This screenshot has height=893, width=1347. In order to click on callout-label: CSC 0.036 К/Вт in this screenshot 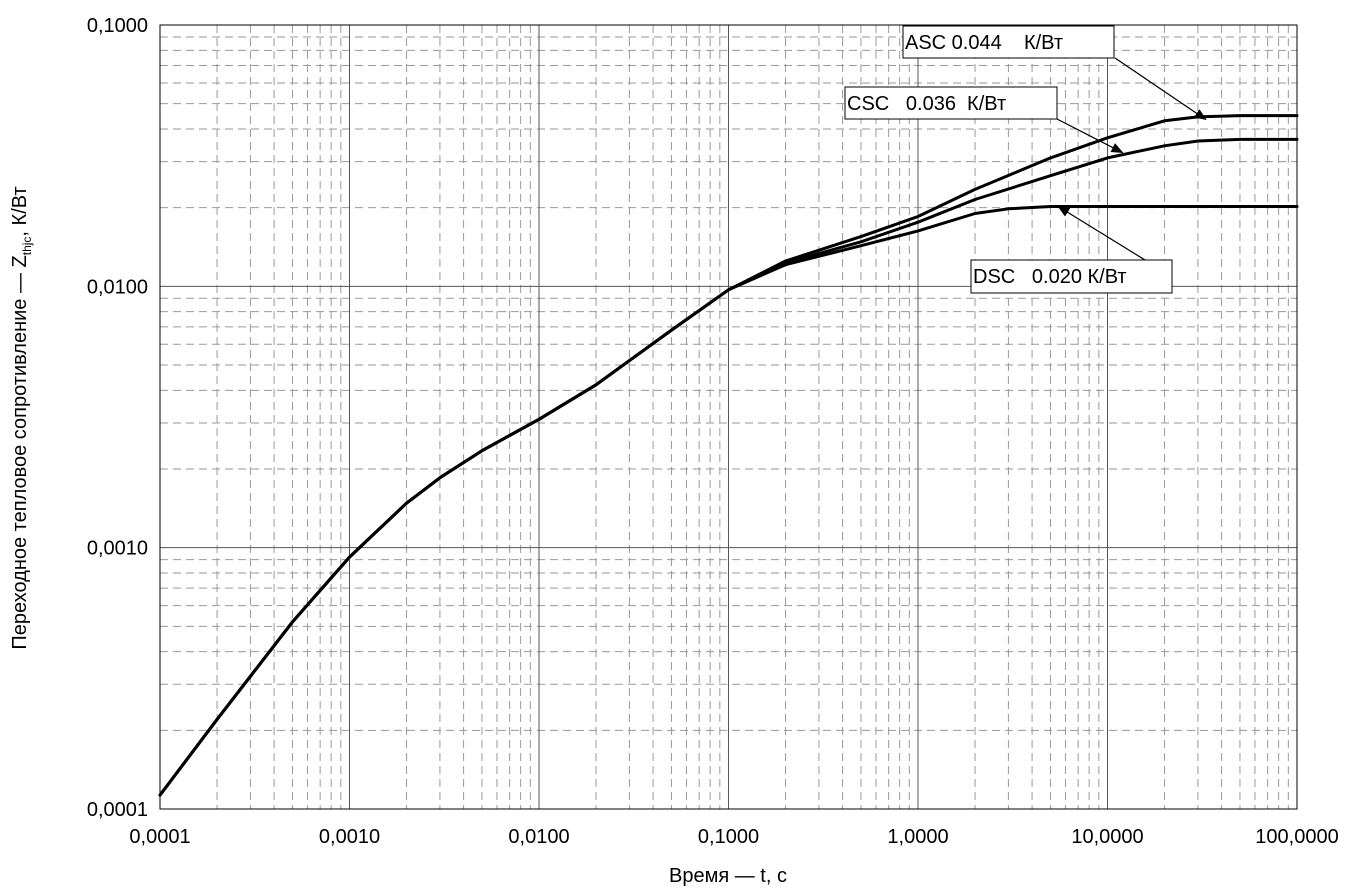, I will do `click(926, 104)`.